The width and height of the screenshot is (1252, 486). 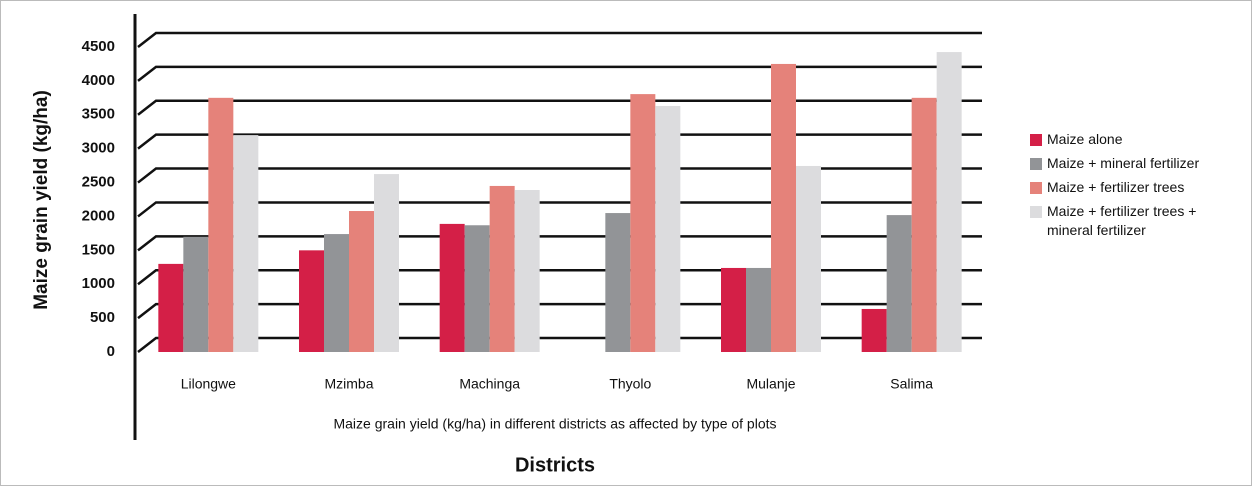 I want to click on x-tick-label: Thyolo, so click(x=630, y=384).